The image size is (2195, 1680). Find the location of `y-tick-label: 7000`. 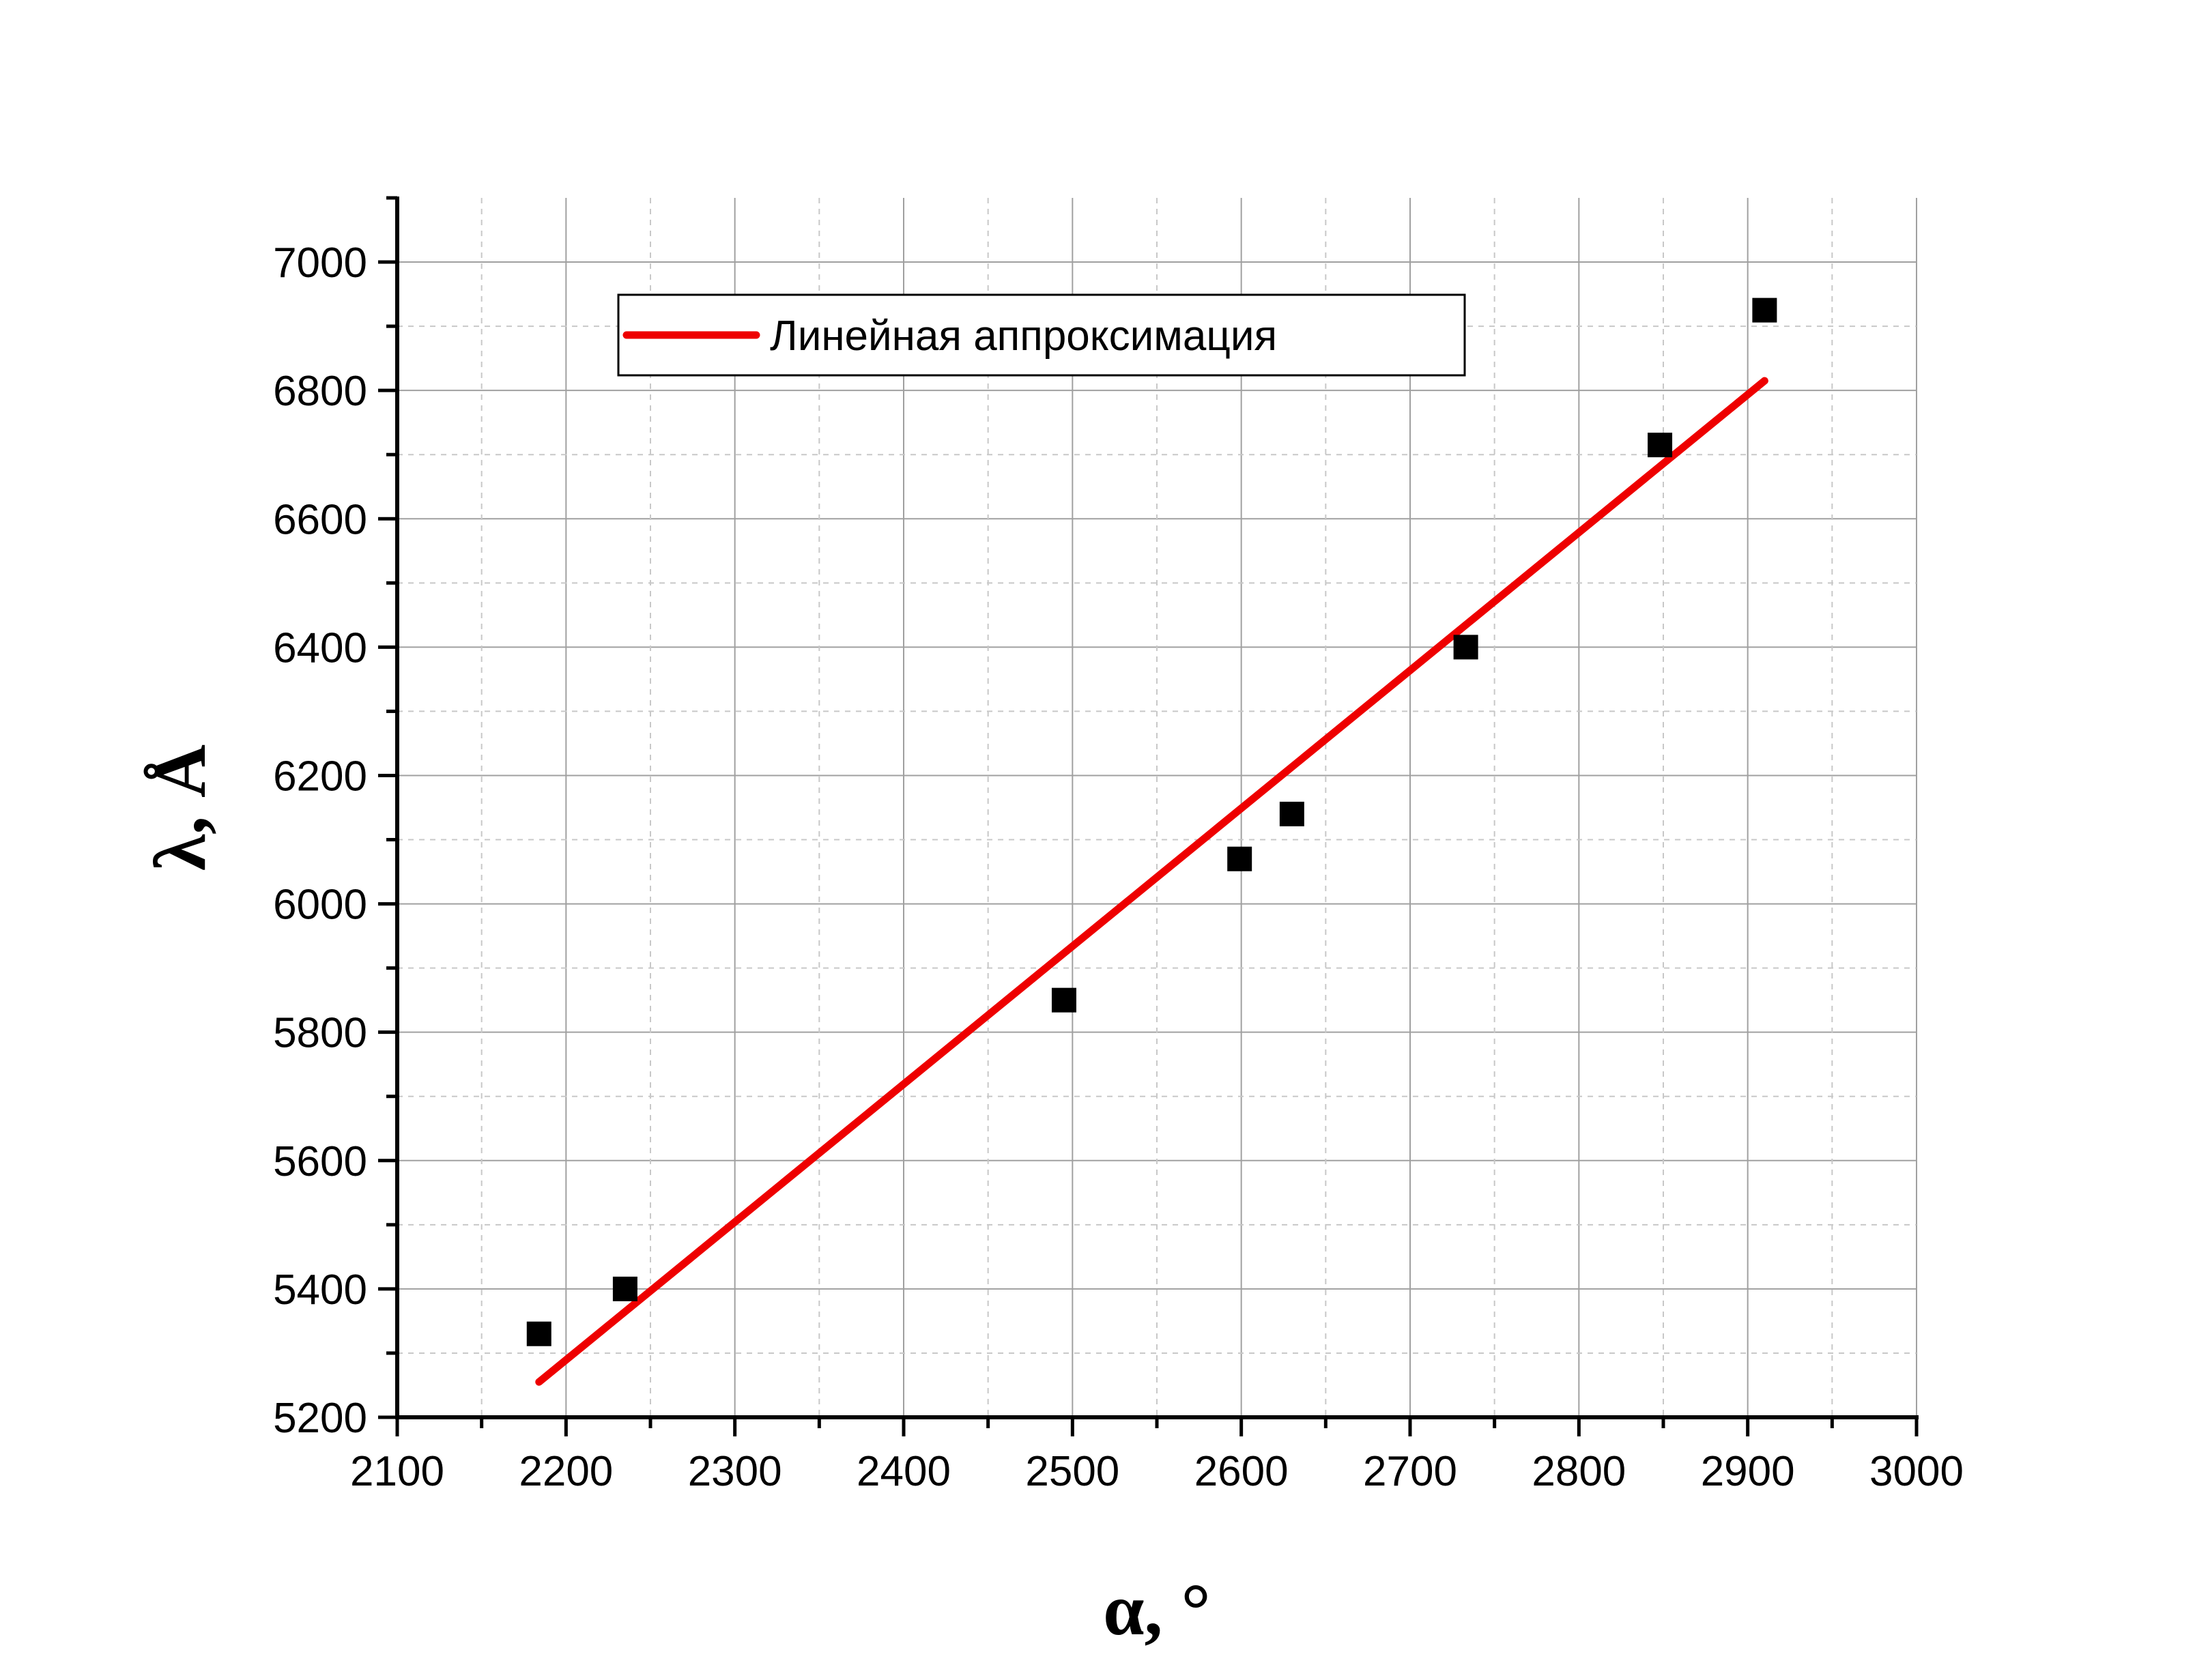

y-tick-label: 7000 is located at coordinates (320, 263).